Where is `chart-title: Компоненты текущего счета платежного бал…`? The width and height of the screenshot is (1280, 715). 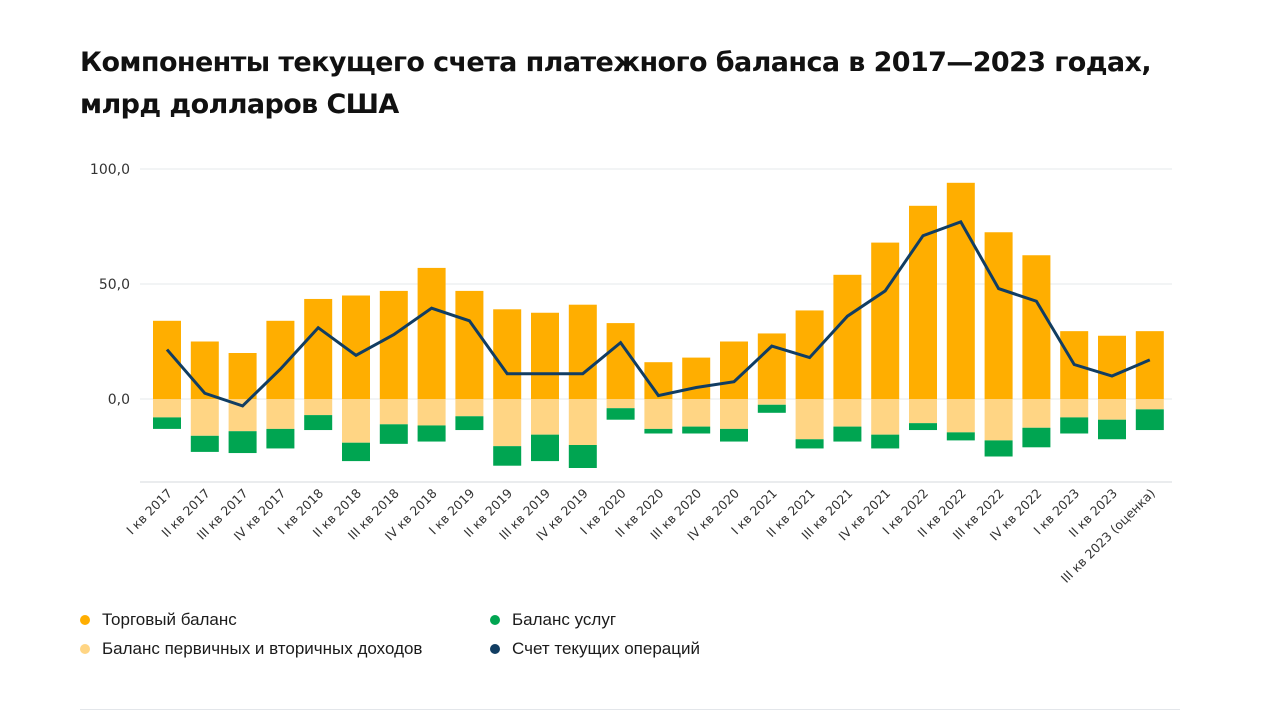 chart-title: Компоненты текущего счета платежного бал… is located at coordinates (616, 83).